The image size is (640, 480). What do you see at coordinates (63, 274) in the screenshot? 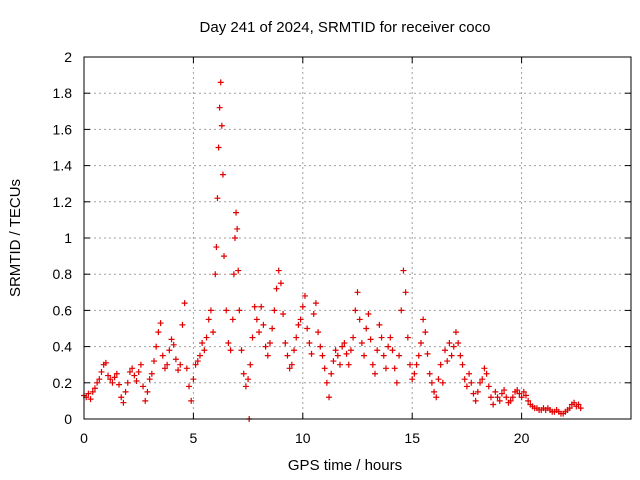
I see `y-tick-label: 0.8` at bounding box center [63, 274].